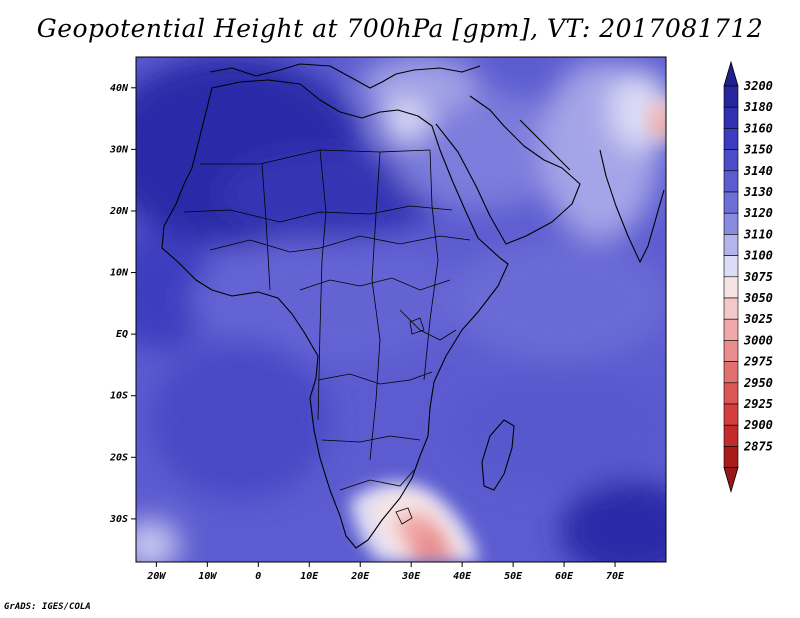 The image size is (800, 618). Describe the element at coordinates (758, 298) in the screenshot. I see `colorbar-label: 3050` at that location.